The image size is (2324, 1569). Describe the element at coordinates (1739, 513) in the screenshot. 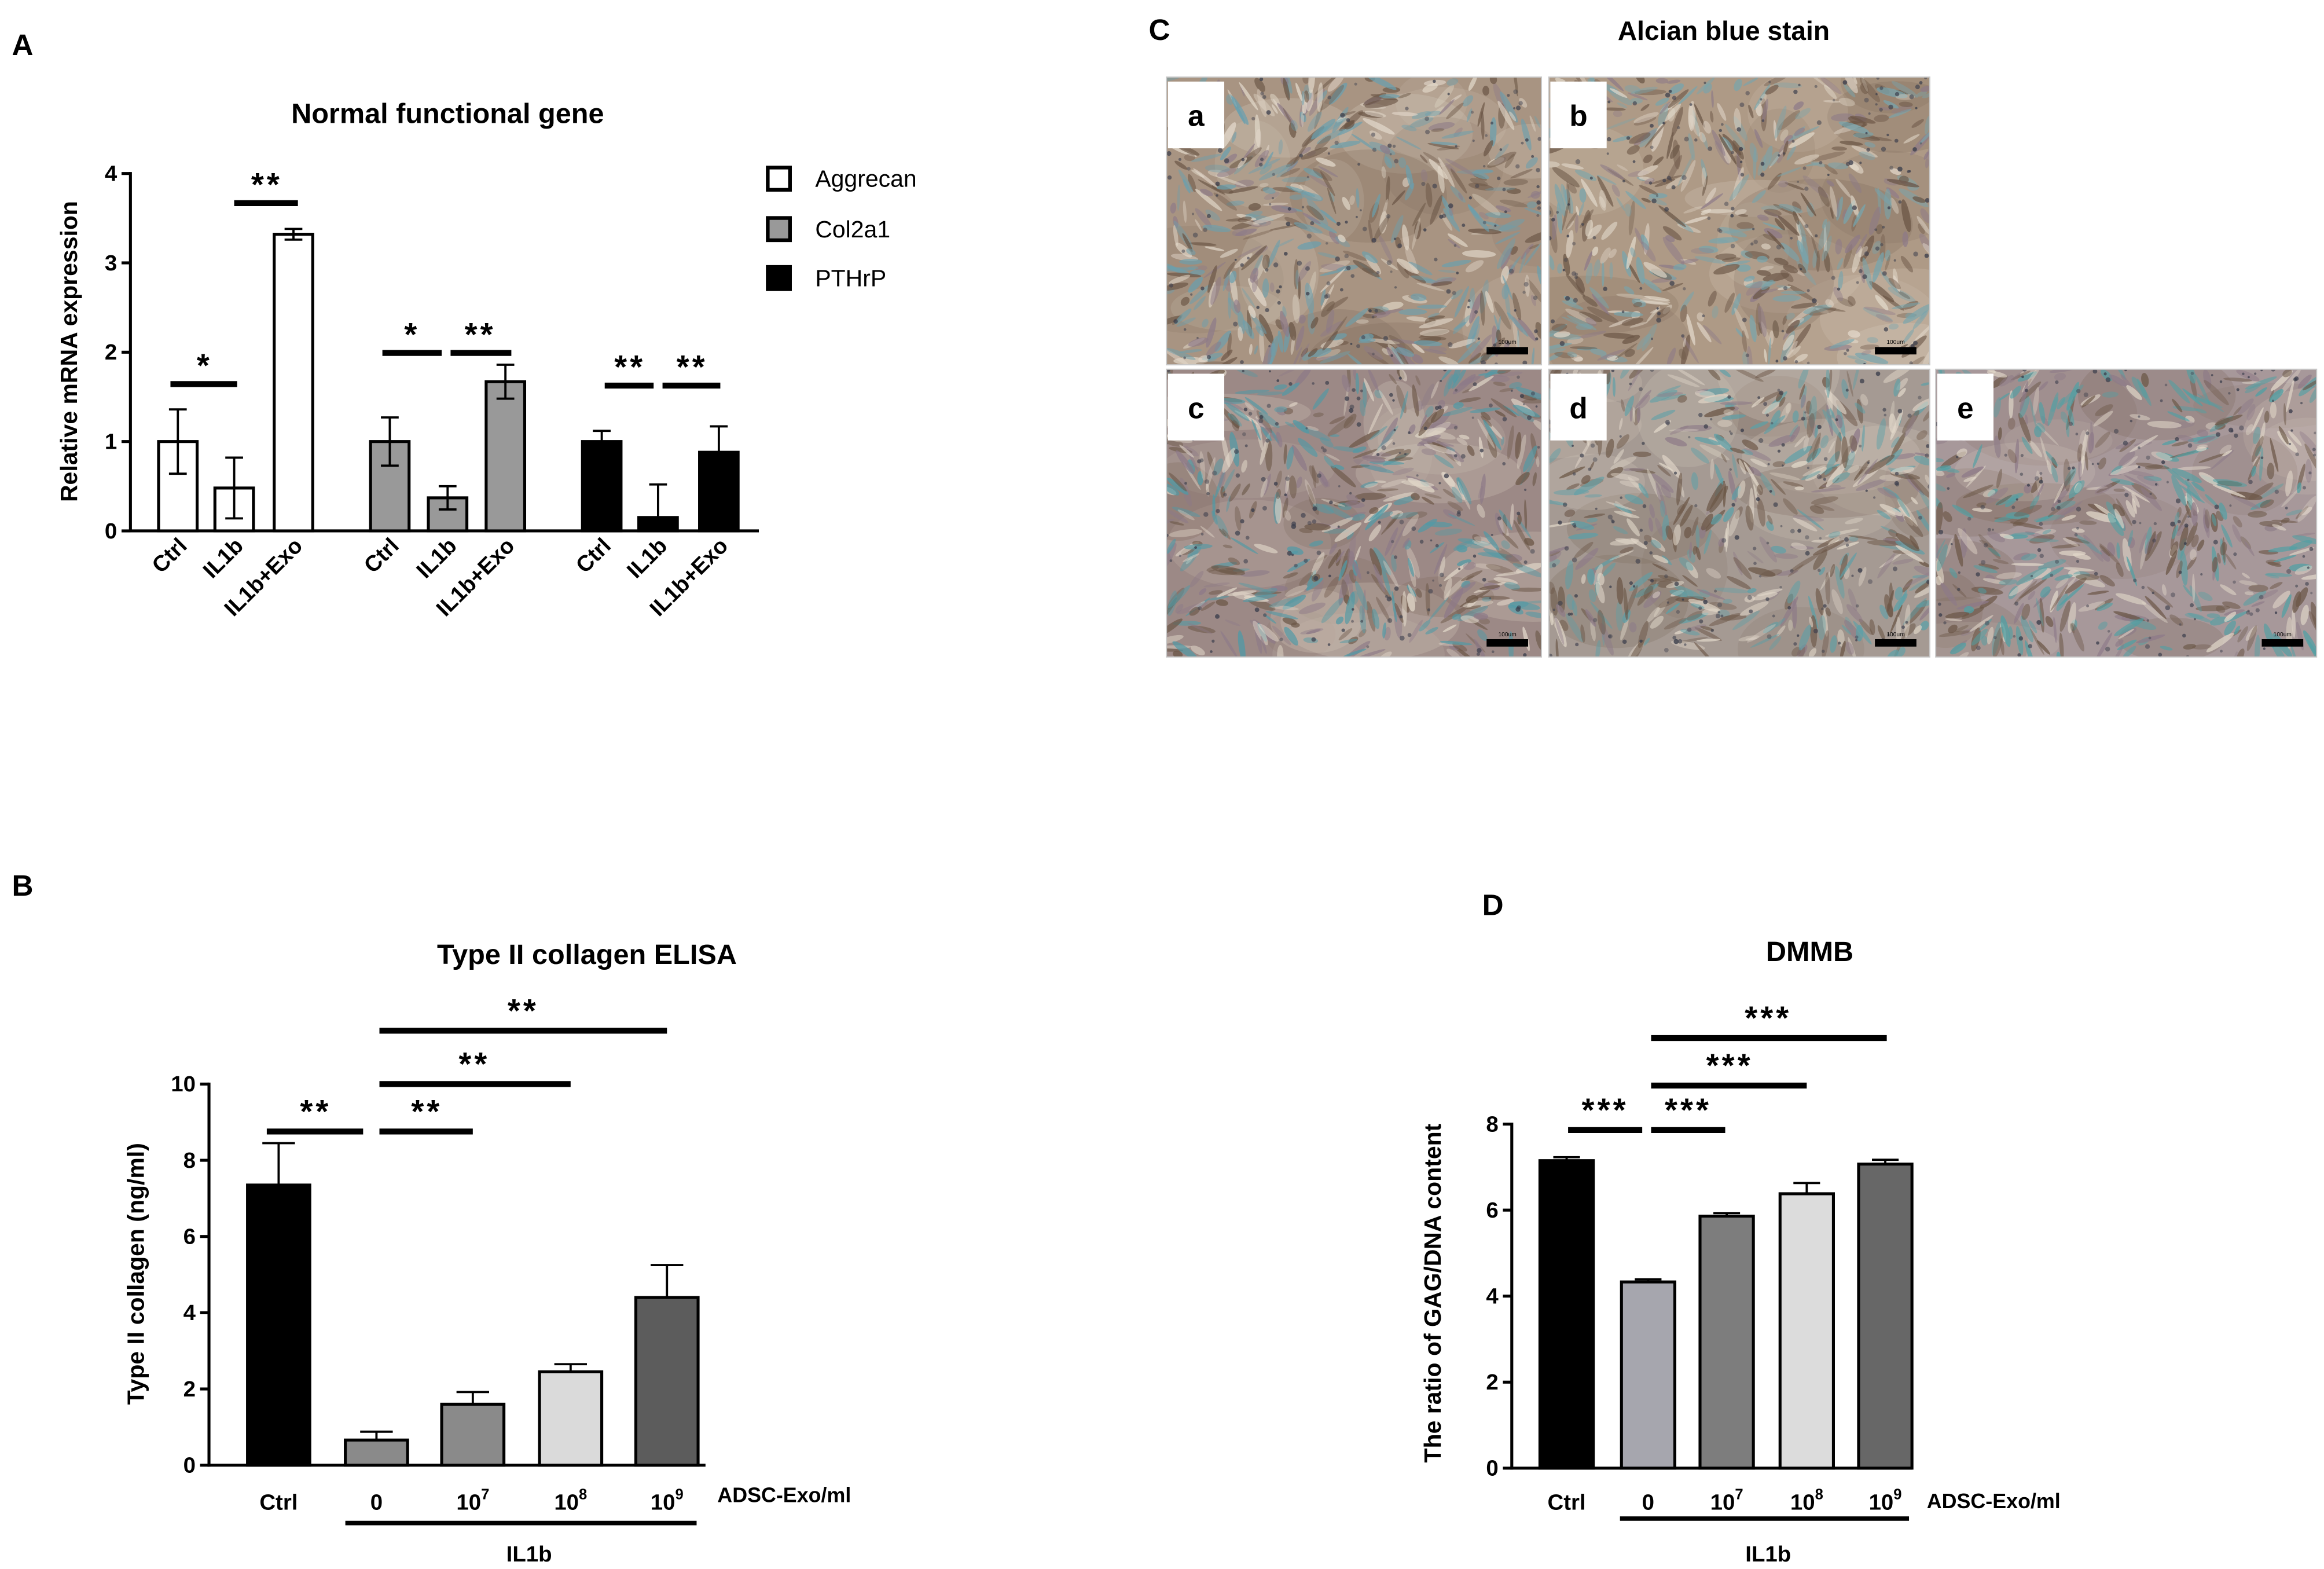

I see `micrograph-border` at that location.